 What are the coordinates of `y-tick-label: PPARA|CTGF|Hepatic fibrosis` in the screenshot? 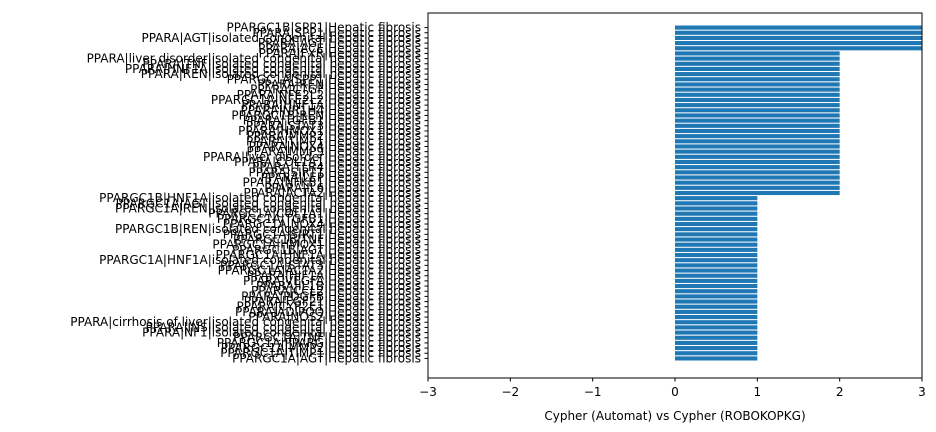 It's located at (335, 90).